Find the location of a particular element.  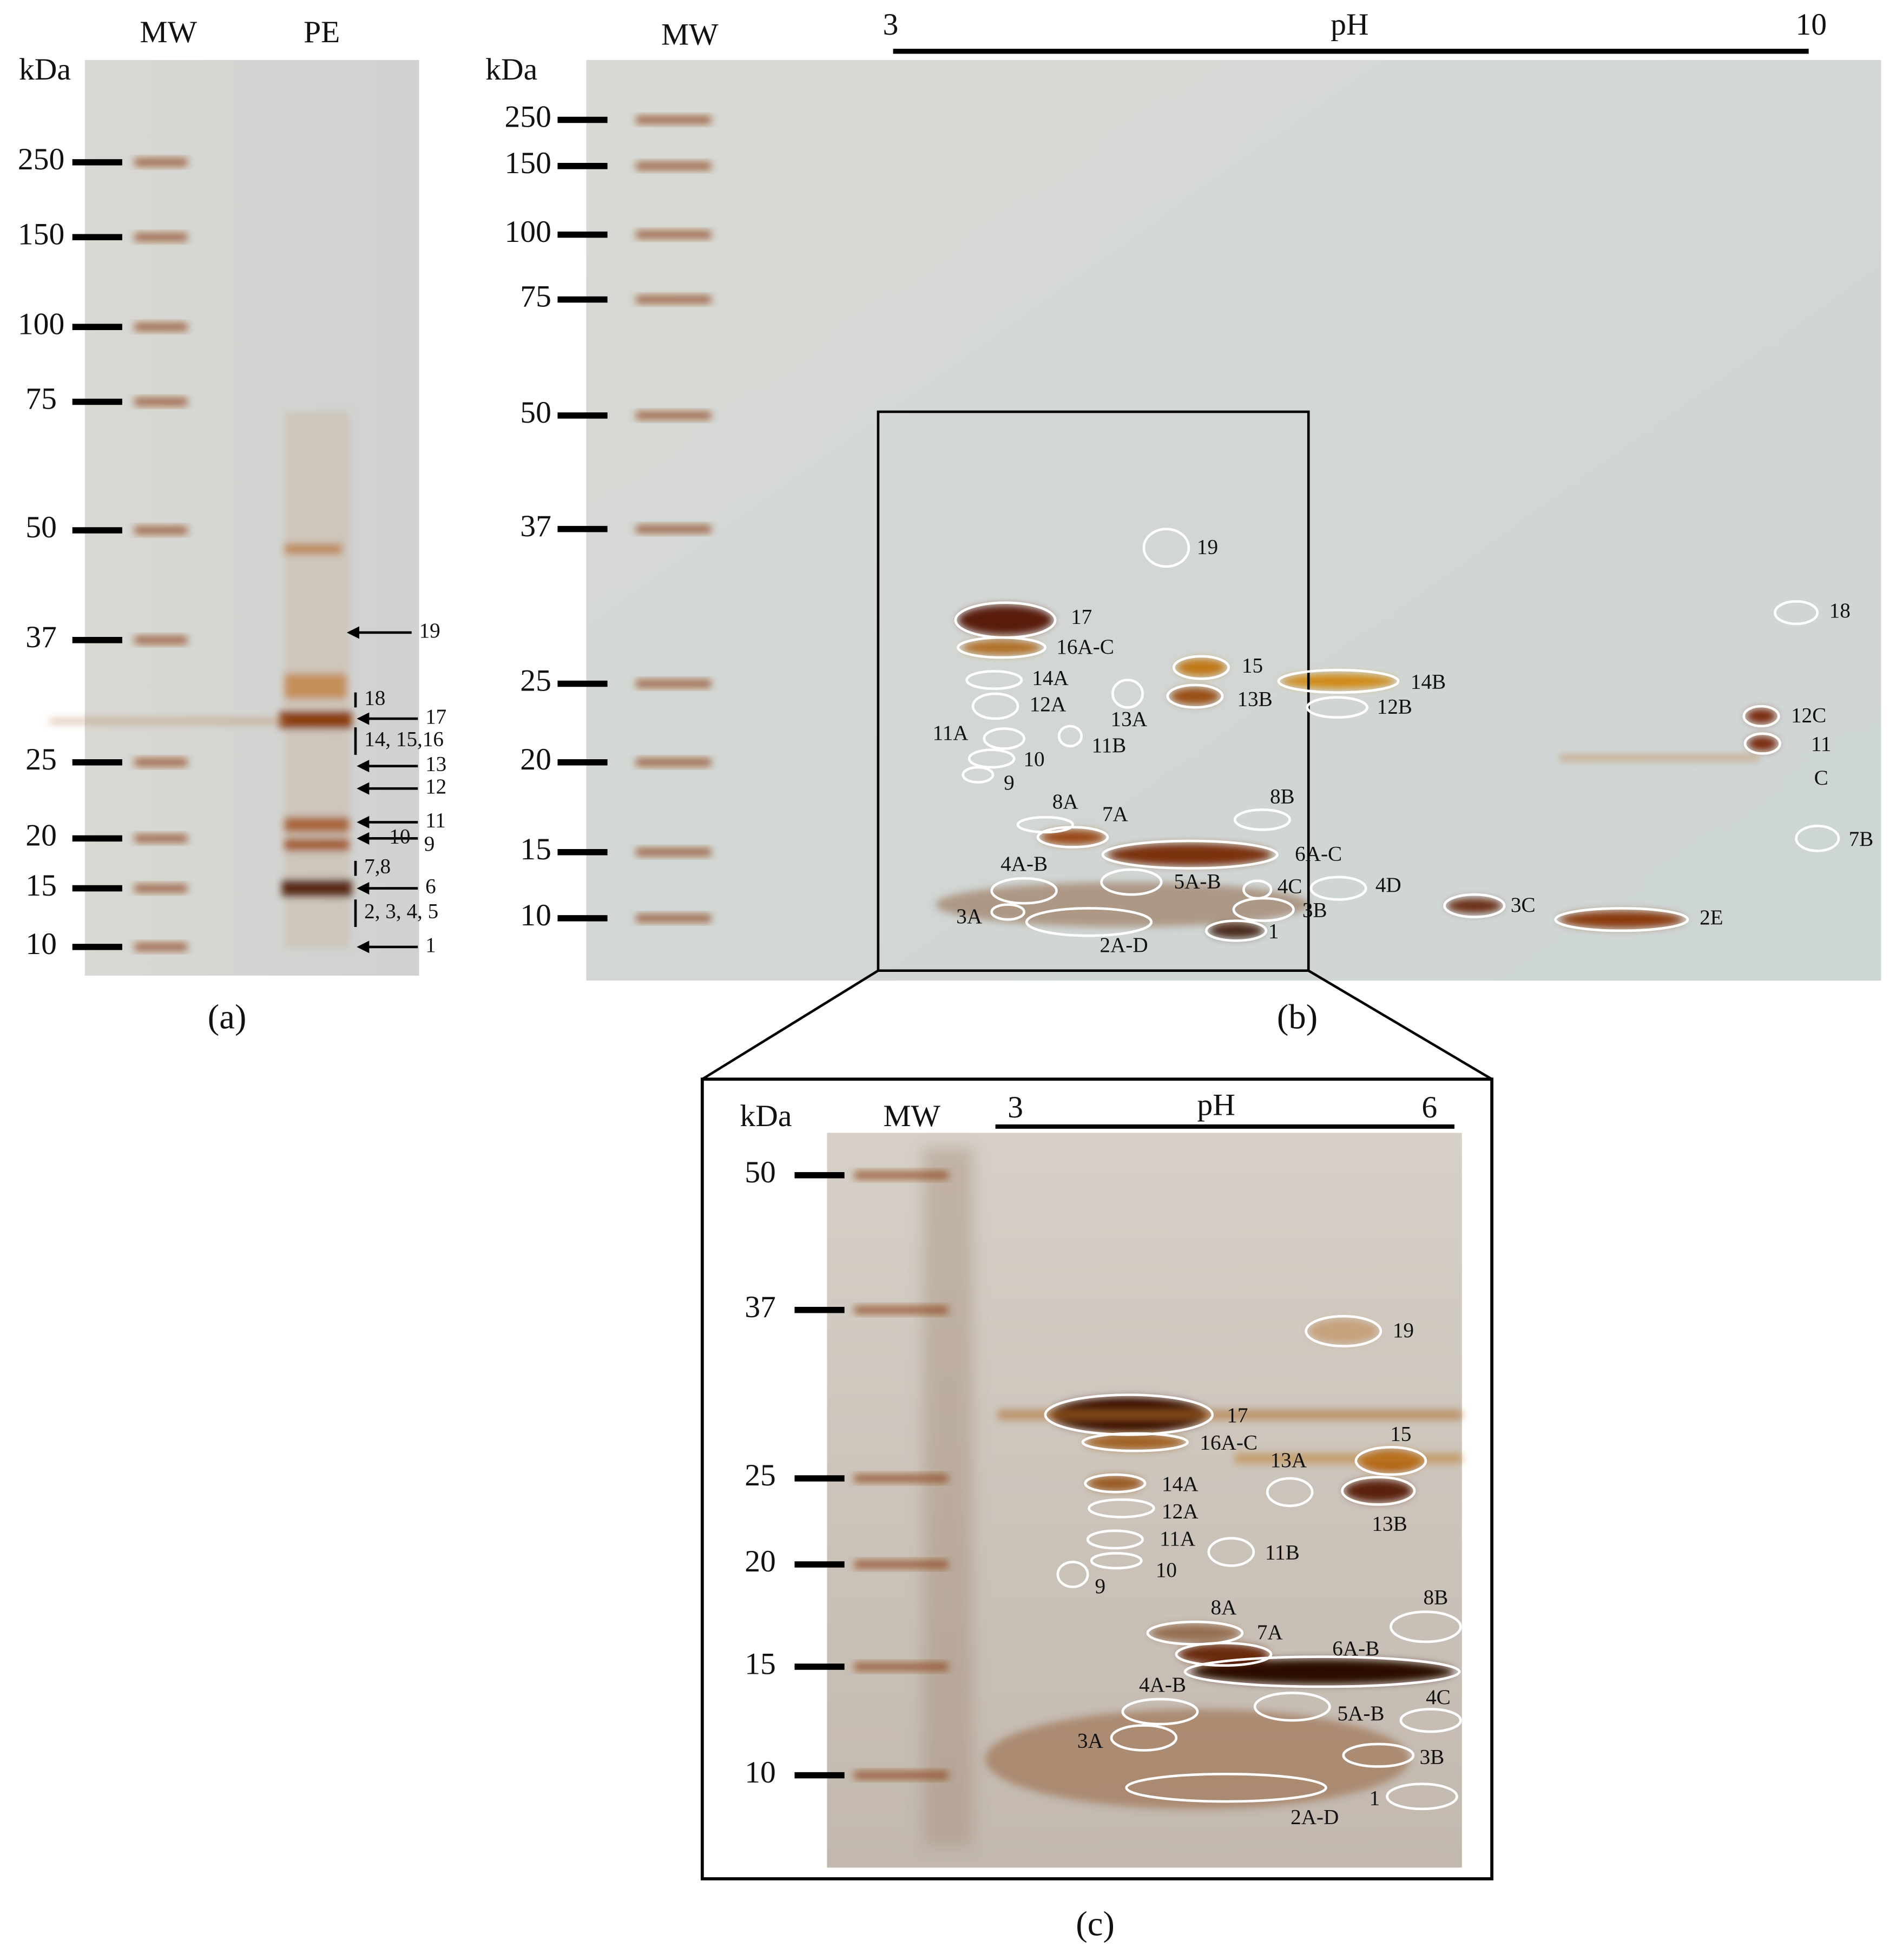

spot-label: 4D is located at coordinates (1388, 885).